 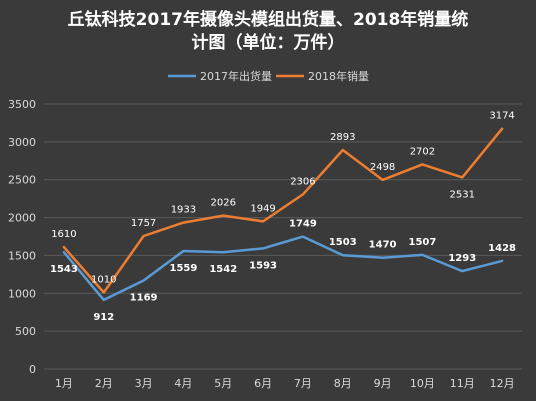 I want to click on y-tick-label: 2000, so click(x=22, y=218).